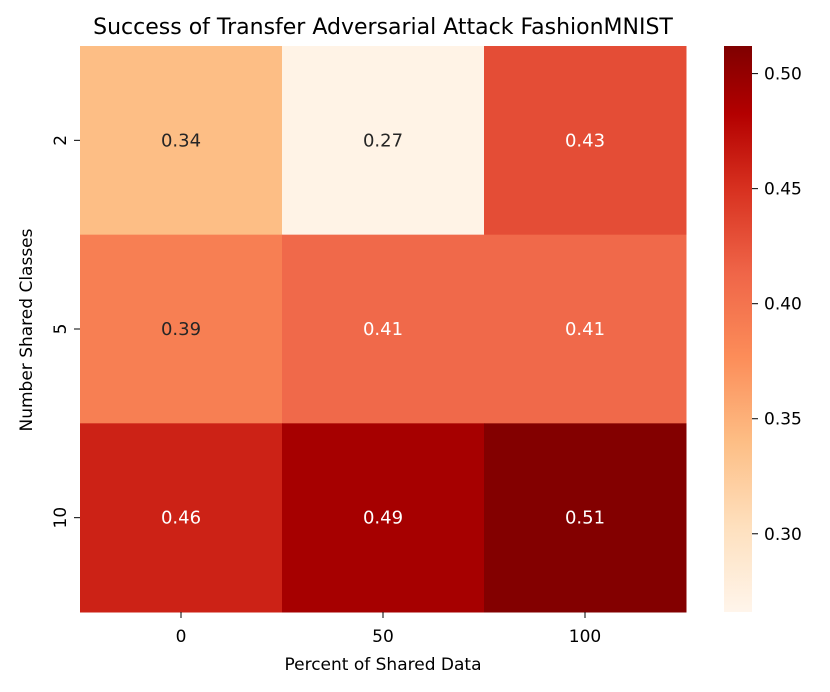  I want to click on cell-value-label-r1-c2: 0.41, so click(585, 329).